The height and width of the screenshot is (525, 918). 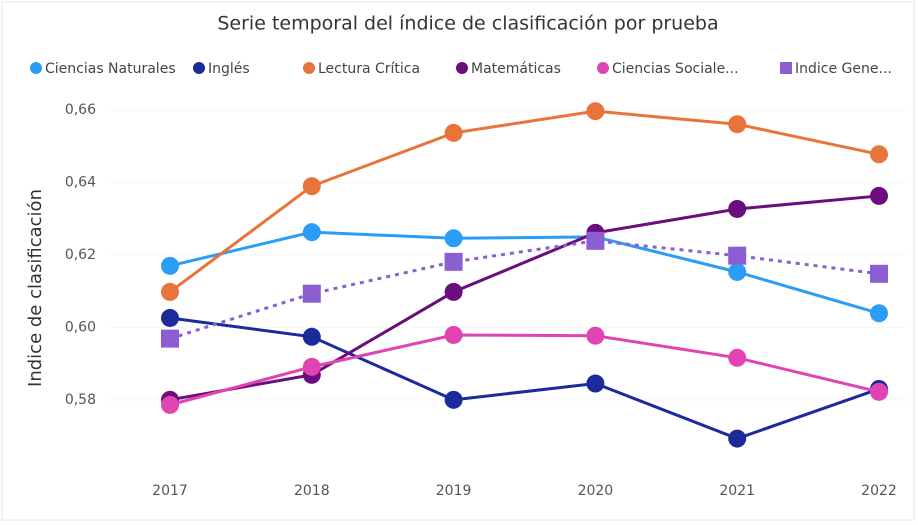 What do you see at coordinates (80, 400) in the screenshot?
I see `y-tick-label: 0,58` at bounding box center [80, 400].